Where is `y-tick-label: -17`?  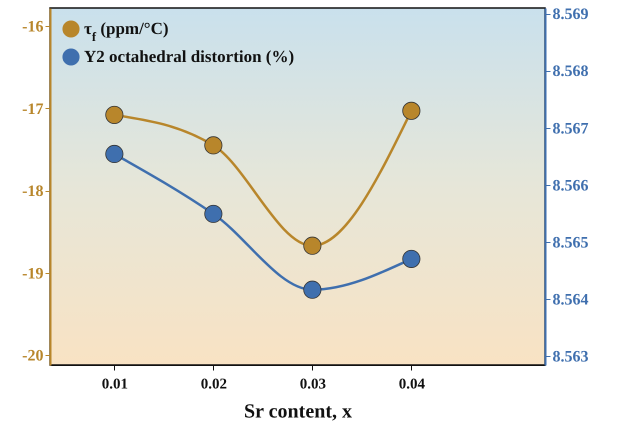 y-tick-label: -17 is located at coordinates (33, 109).